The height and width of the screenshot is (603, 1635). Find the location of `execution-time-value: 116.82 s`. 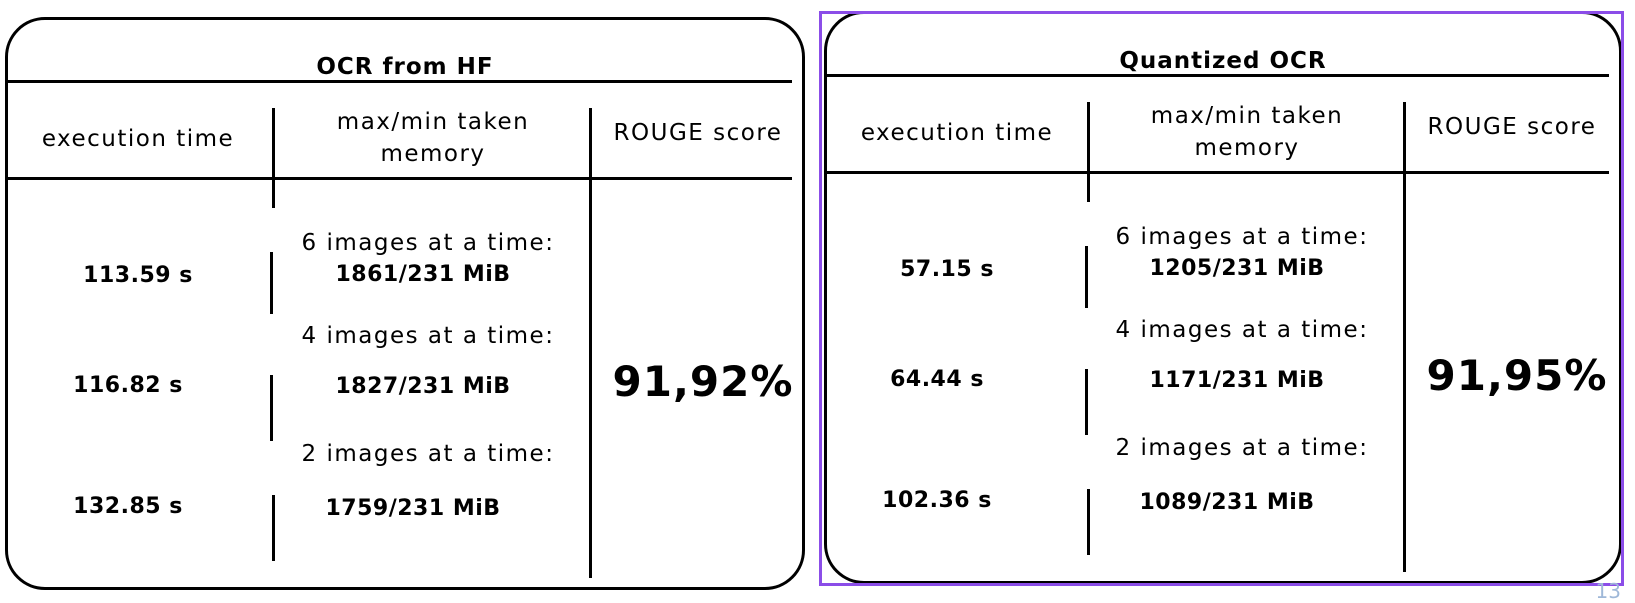

execution-time-value: 116.82 s is located at coordinates (128, 385).